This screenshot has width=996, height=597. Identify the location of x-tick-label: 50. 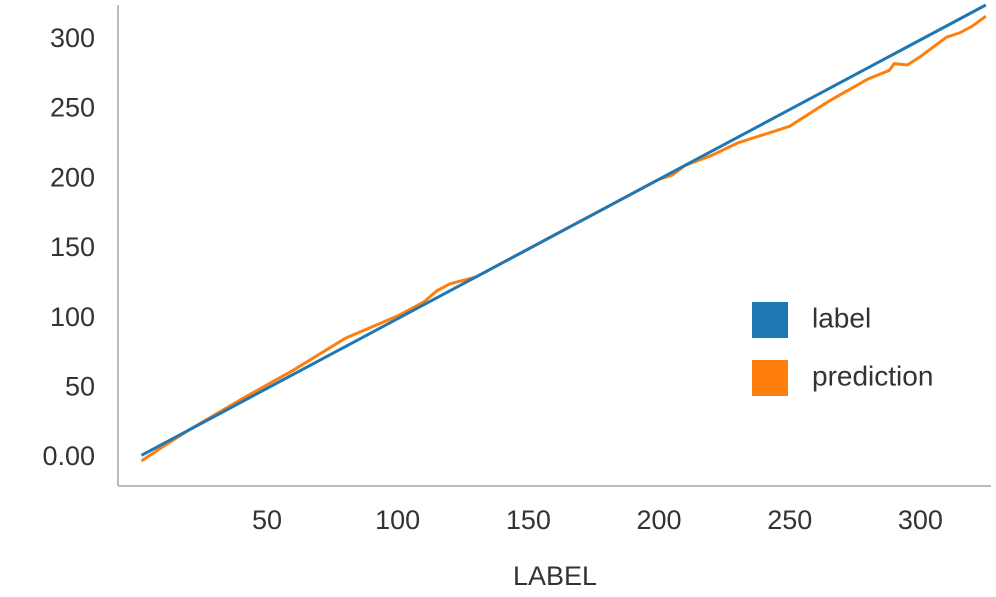
(267, 520).